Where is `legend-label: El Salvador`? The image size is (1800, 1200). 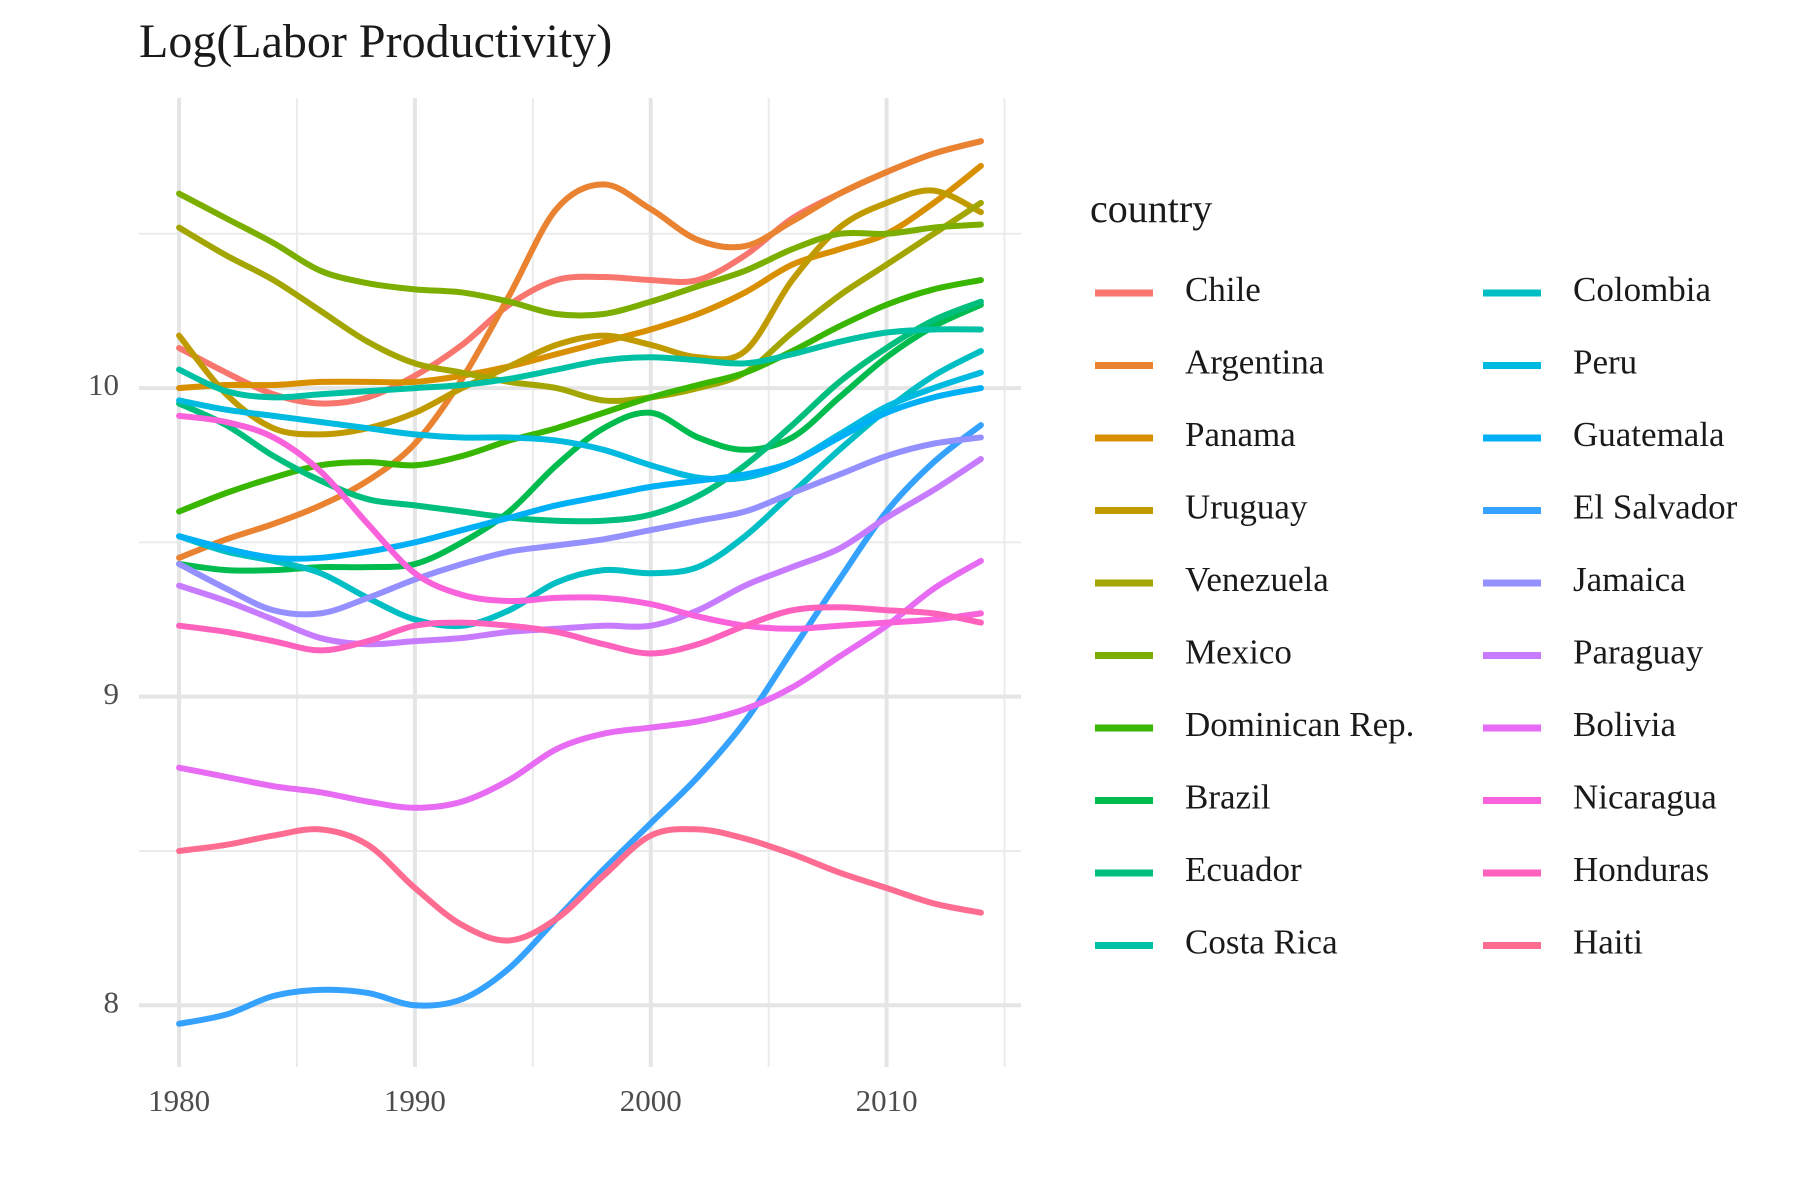
legend-label: El Salvador is located at coordinates (1655, 507).